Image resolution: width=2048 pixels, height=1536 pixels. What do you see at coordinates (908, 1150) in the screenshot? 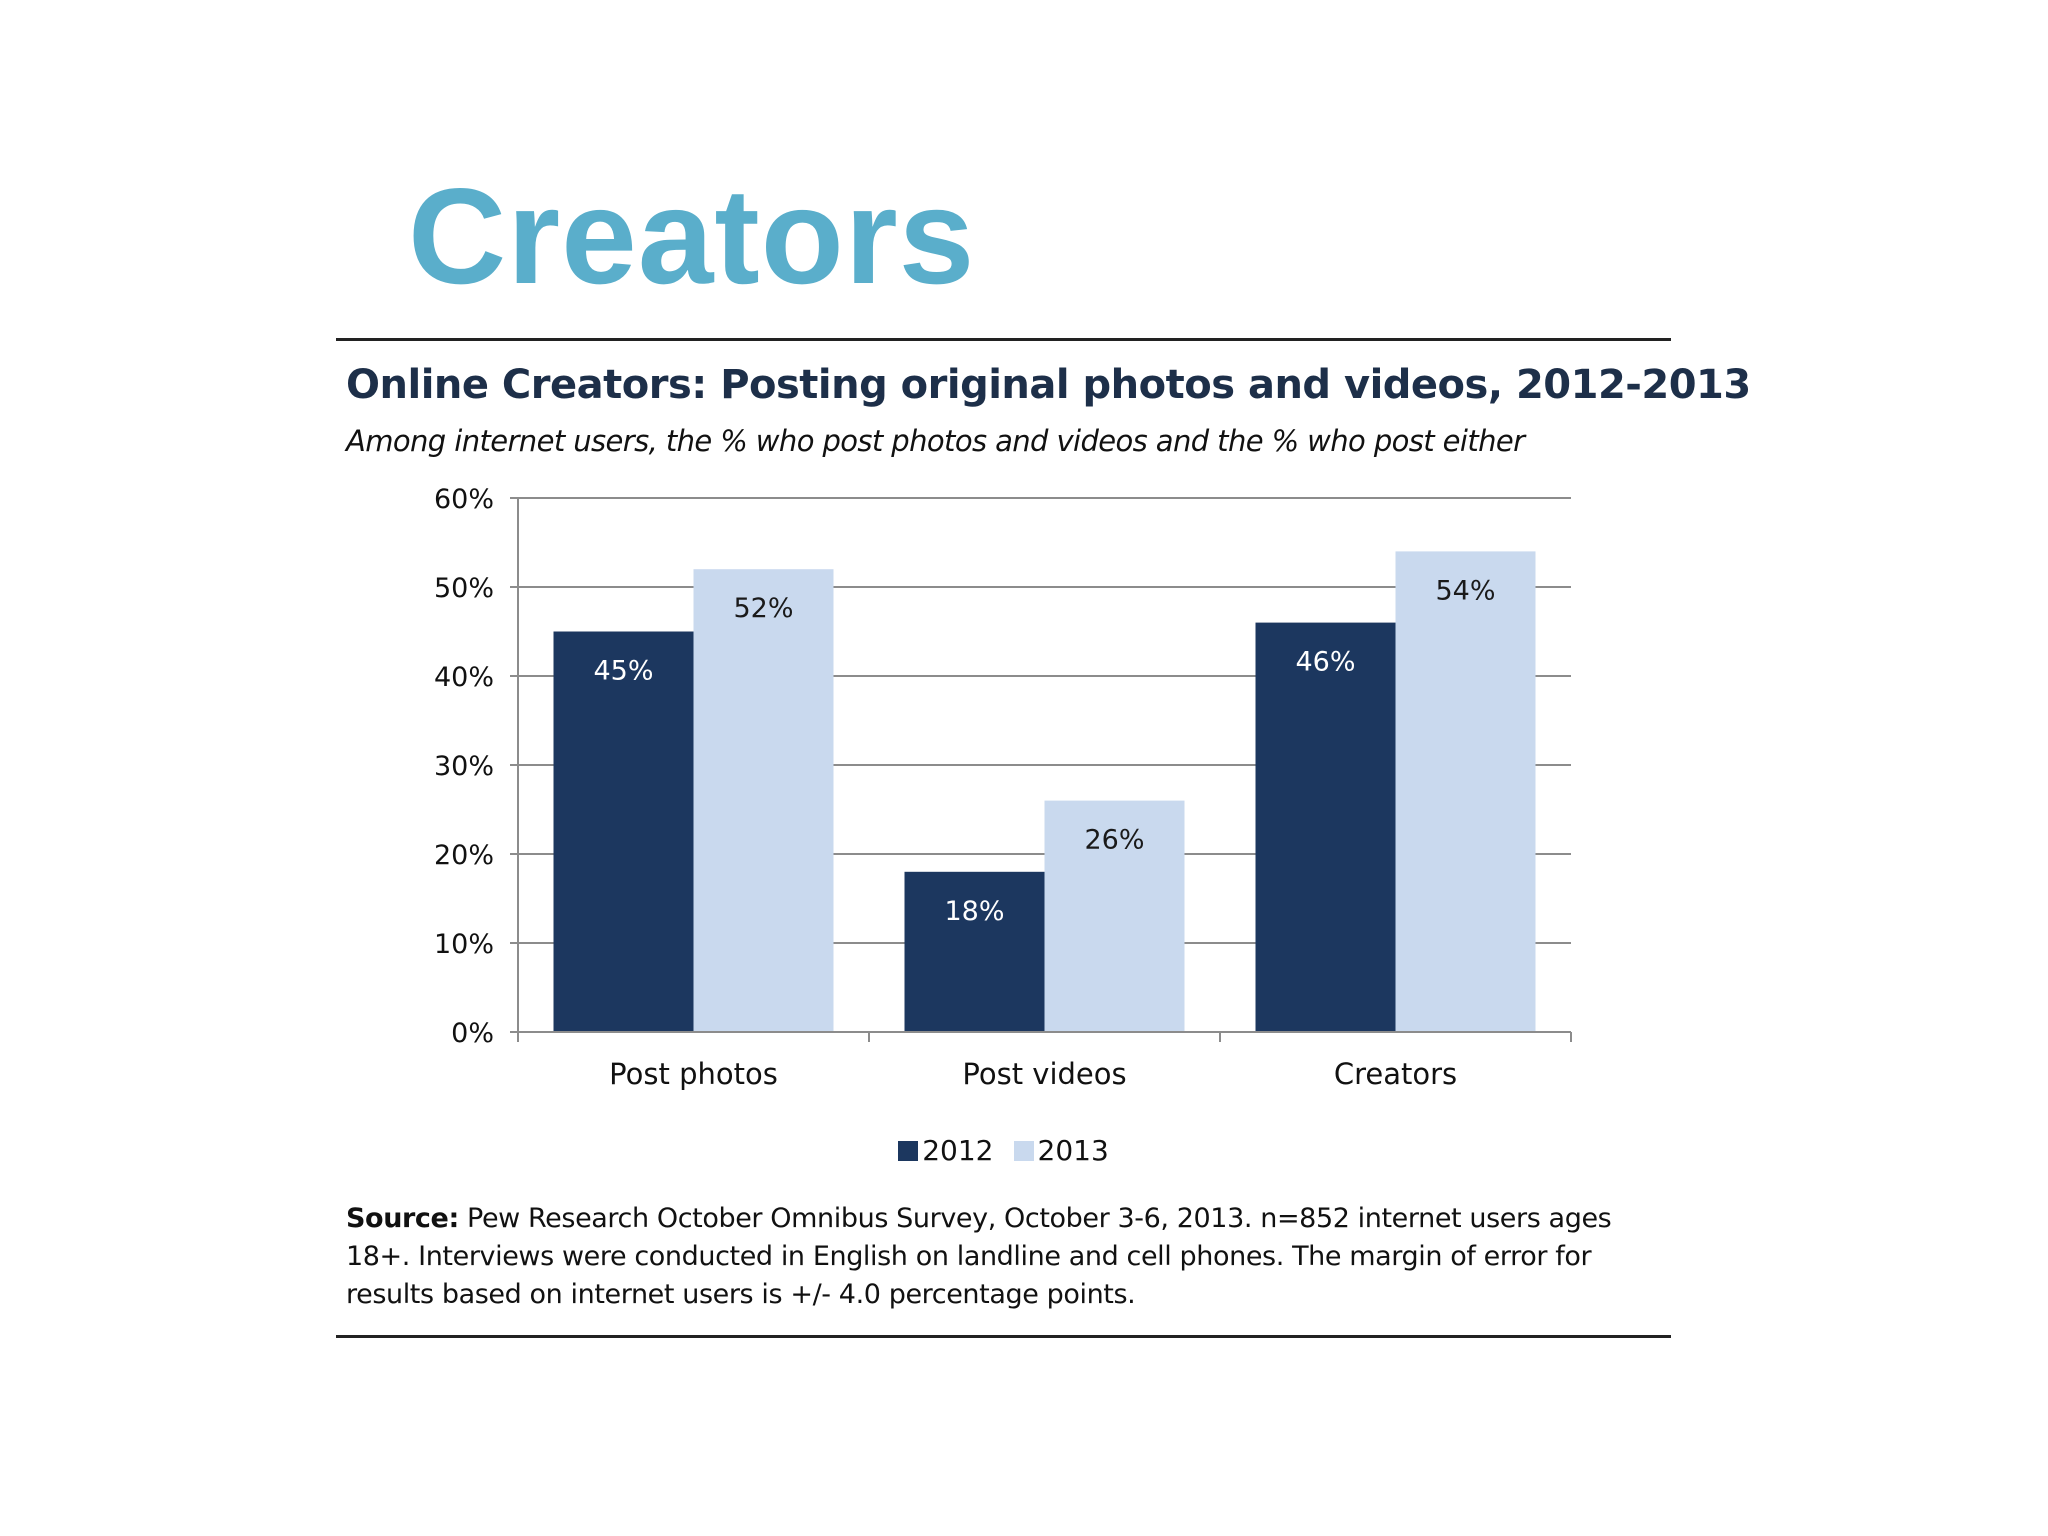
I see `legend-swatch-2012` at bounding box center [908, 1150].